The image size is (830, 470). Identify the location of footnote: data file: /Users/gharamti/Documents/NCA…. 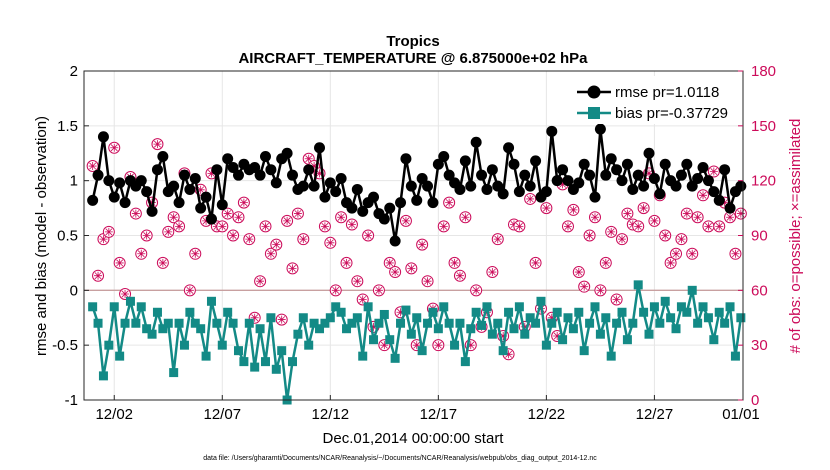
(400, 458).